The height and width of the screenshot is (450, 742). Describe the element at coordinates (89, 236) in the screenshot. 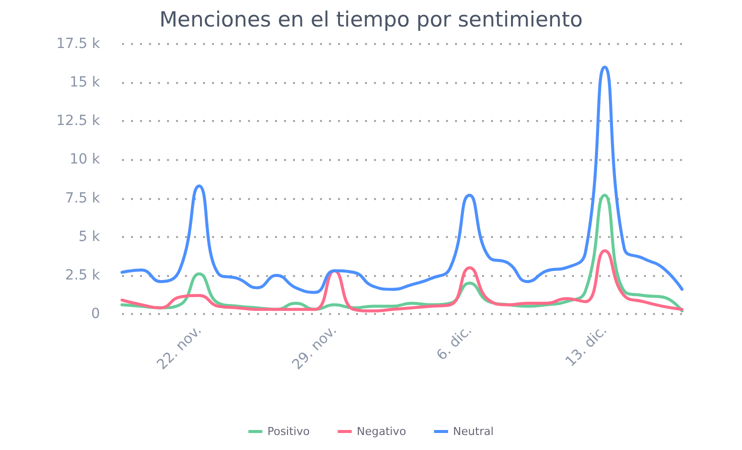

I see `y-tick-label: 5 k` at that location.